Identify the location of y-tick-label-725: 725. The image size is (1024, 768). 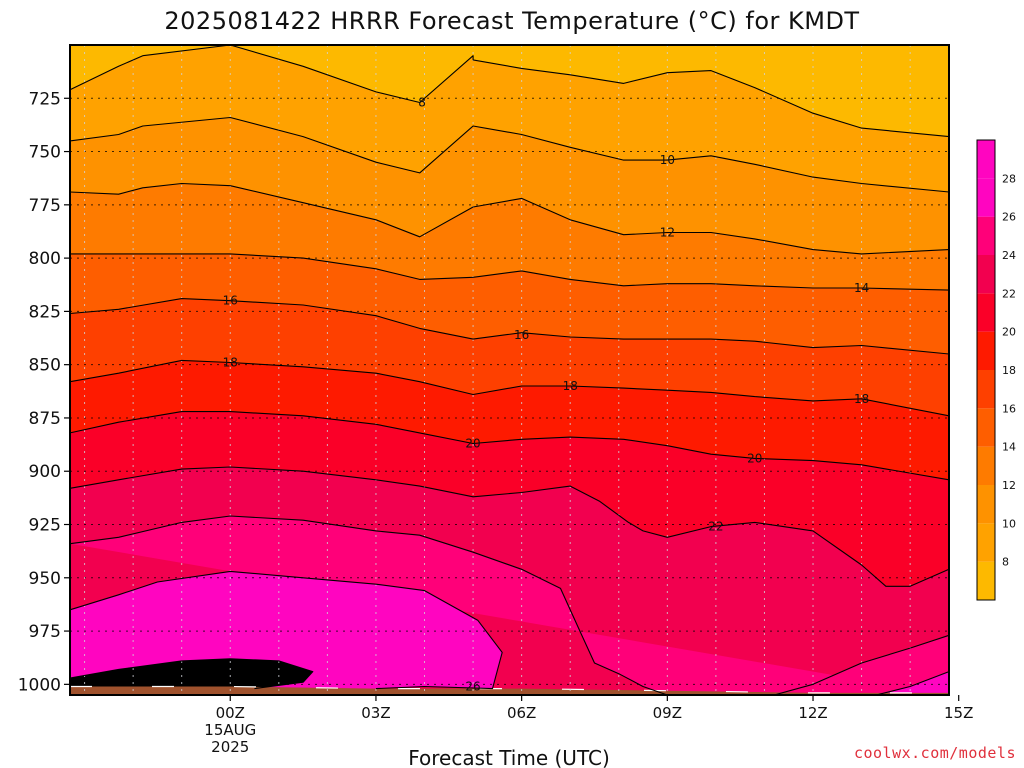
(45, 99).